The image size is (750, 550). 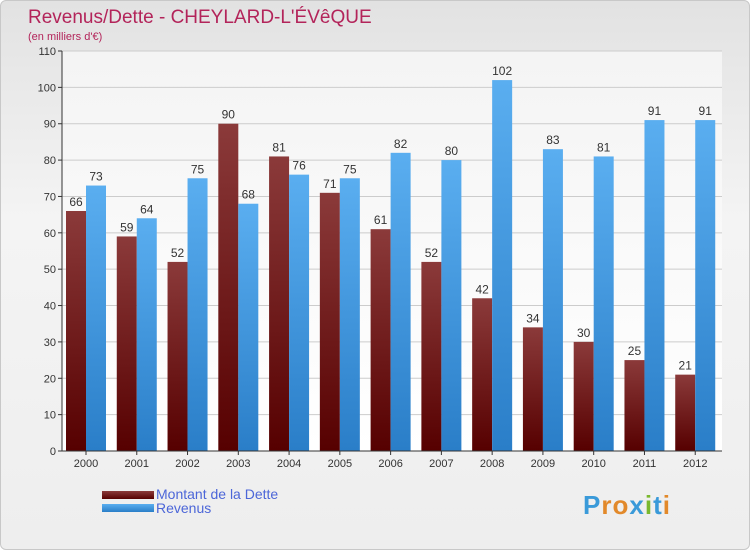 What do you see at coordinates (217, 494) in the screenshot?
I see `legend-label-dette: Montant de la Dette` at bounding box center [217, 494].